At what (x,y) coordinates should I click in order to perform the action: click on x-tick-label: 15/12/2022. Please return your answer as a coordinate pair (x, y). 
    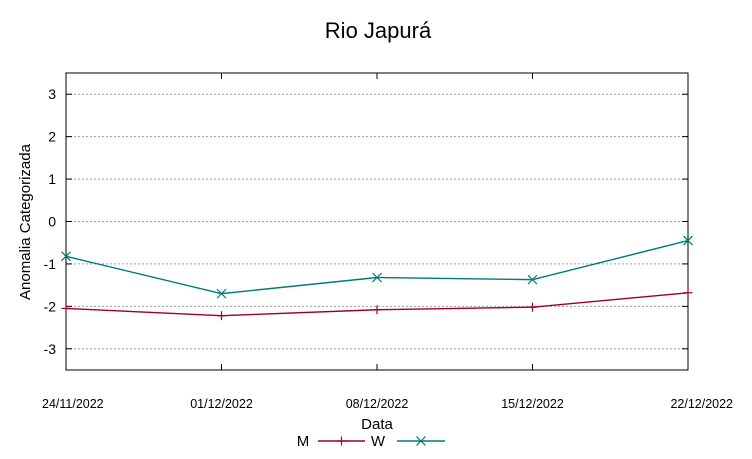
    Looking at the image, I should click on (532, 404).